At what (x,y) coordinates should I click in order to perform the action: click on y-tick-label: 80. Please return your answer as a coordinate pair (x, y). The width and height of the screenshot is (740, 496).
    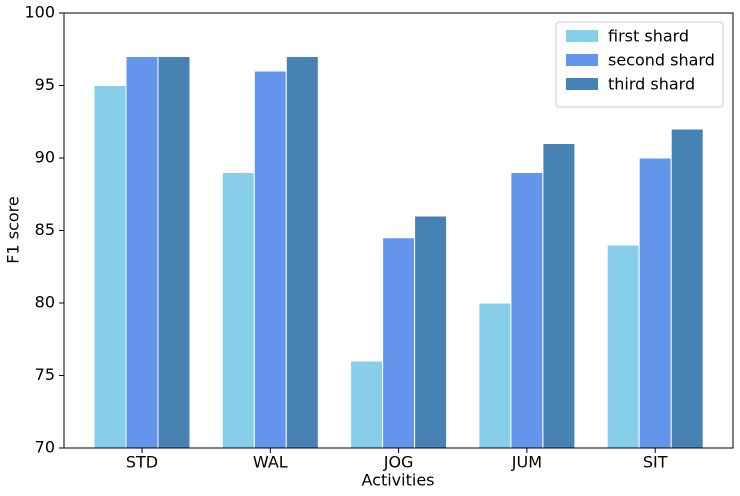
    Looking at the image, I should click on (45, 302).